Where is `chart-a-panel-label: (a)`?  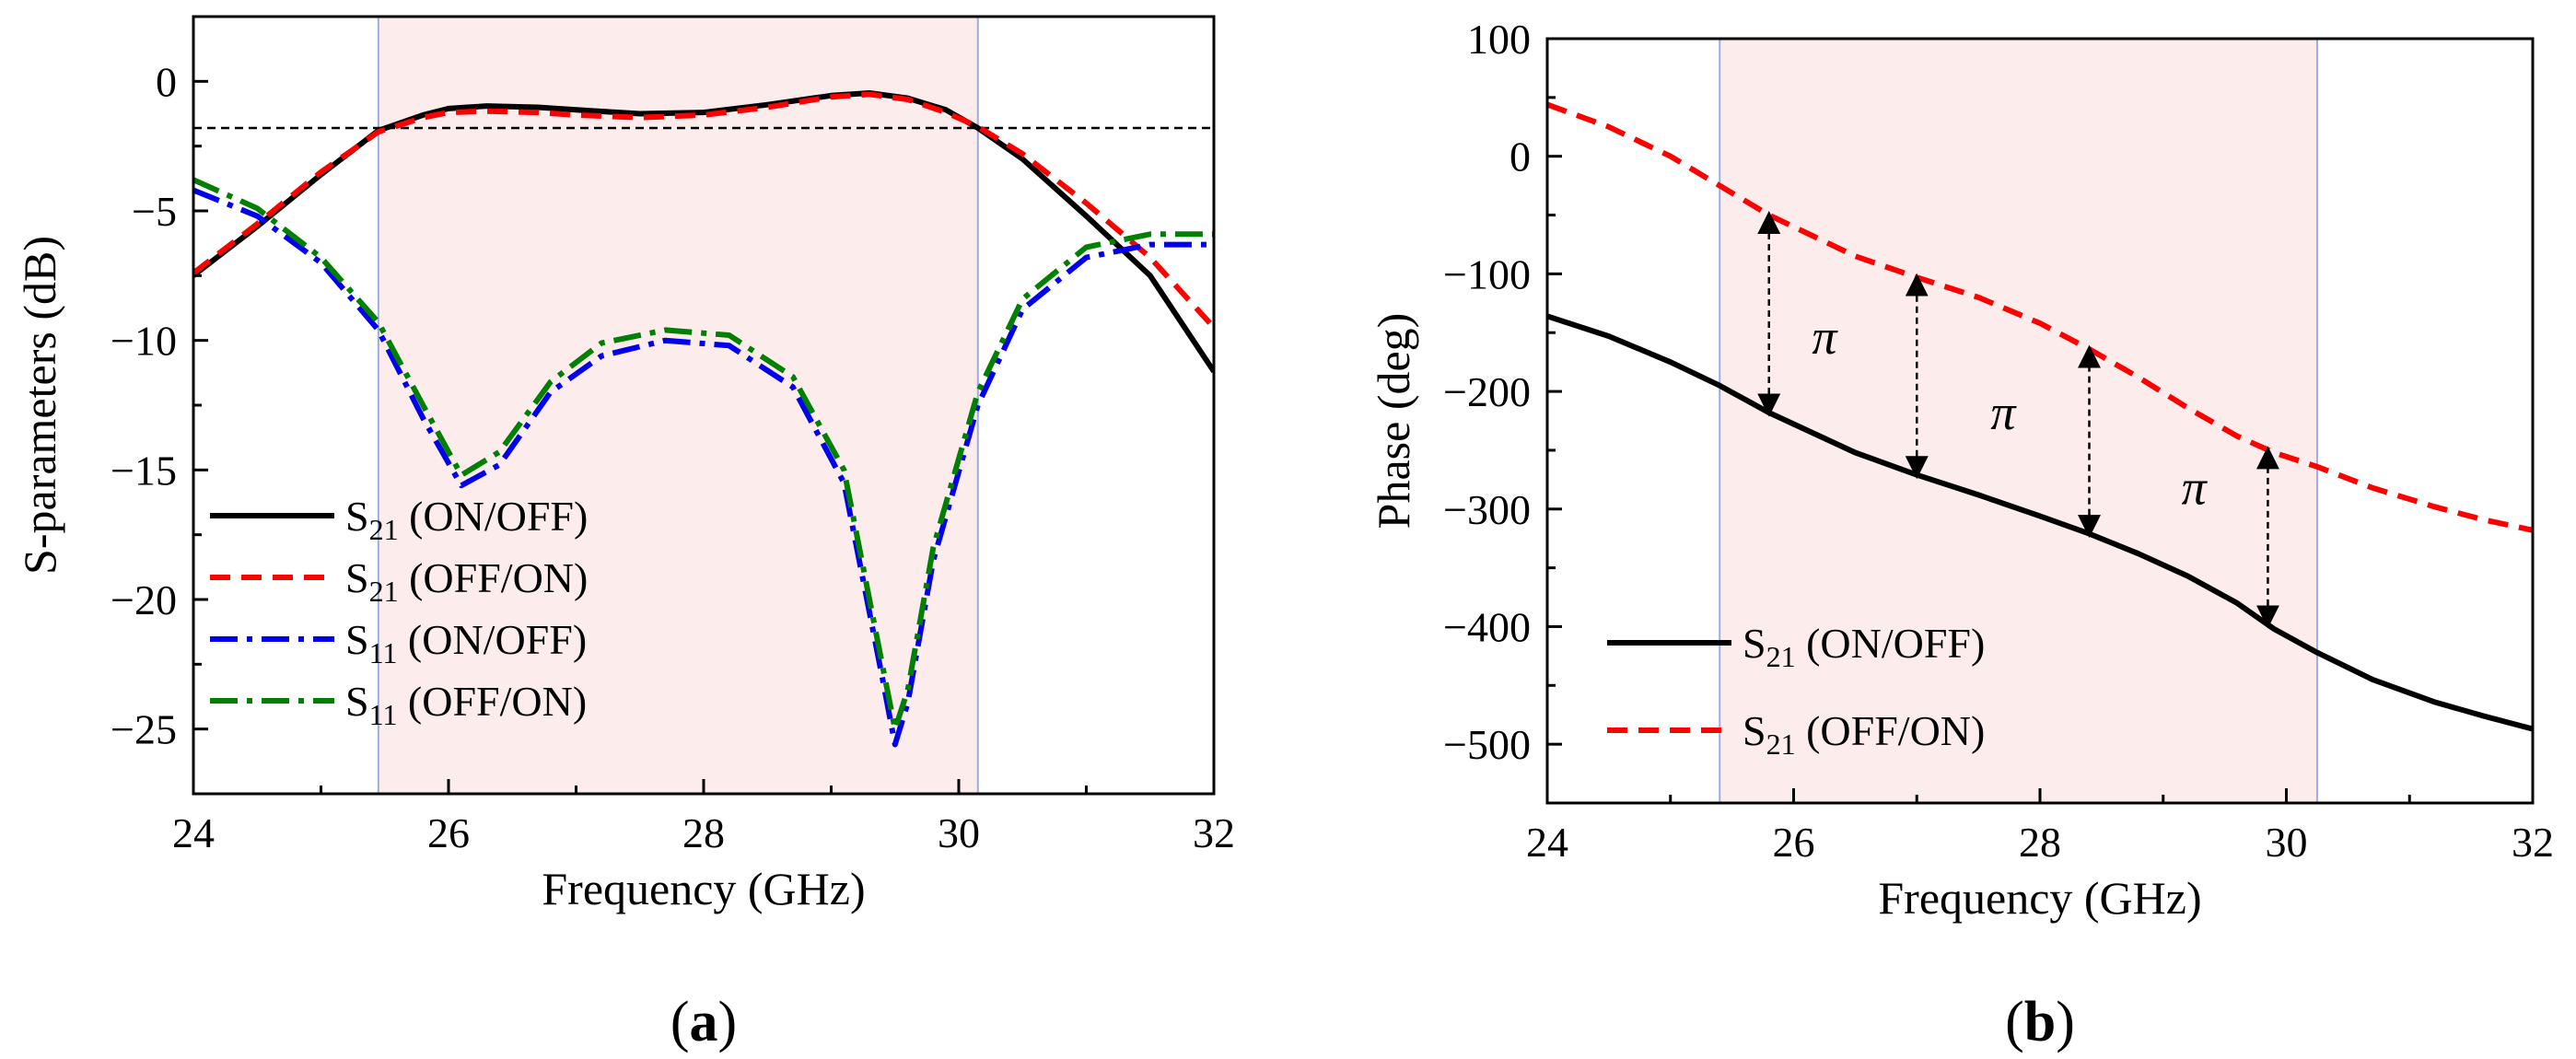 chart-a-panel-label: (a) is located at coordinates (703, 1022).